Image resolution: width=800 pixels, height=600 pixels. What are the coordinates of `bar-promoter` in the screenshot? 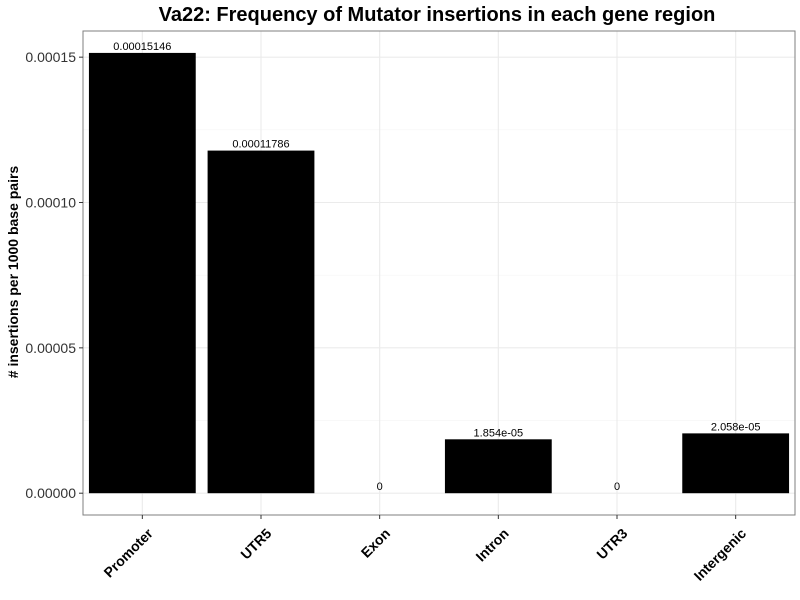 It's located at (142, 273).